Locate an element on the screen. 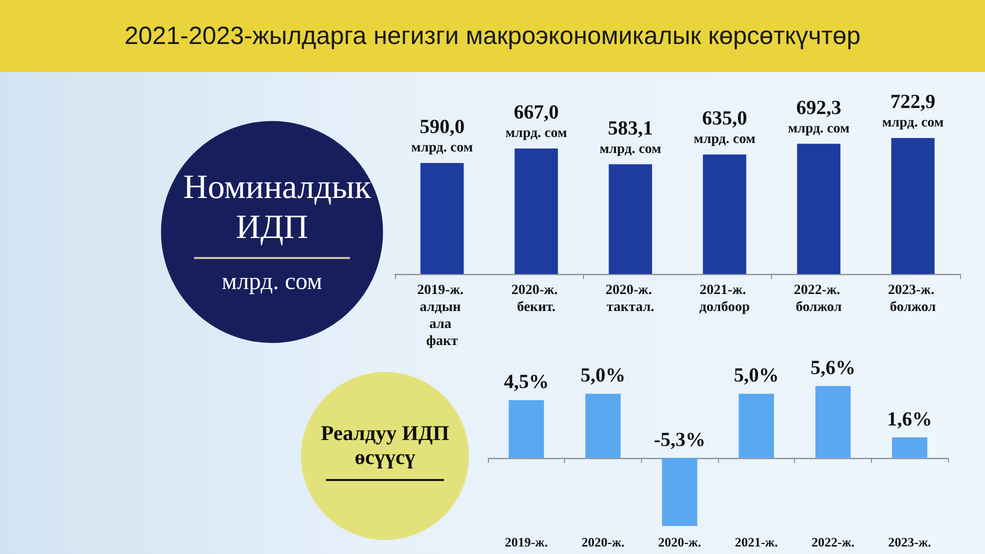 The height and width of the screenshot is (554, 985). y-axis-title: млрд. сом is located at coordinates (272, 282).